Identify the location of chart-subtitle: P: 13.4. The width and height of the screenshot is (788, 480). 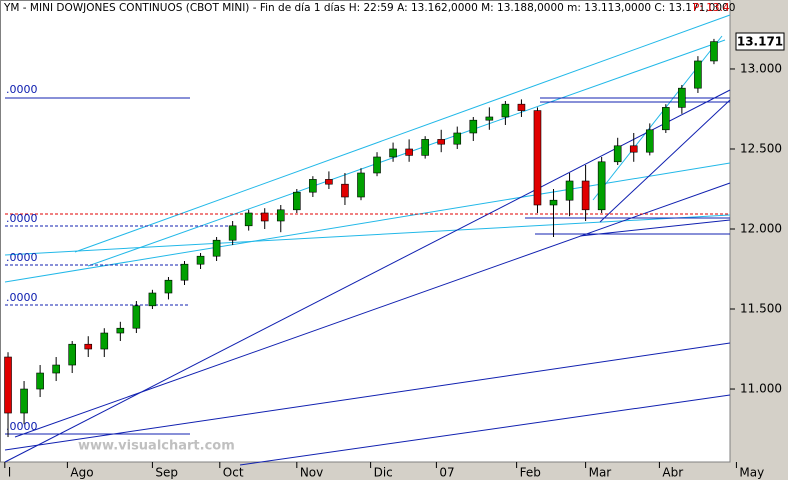
(711, 8).